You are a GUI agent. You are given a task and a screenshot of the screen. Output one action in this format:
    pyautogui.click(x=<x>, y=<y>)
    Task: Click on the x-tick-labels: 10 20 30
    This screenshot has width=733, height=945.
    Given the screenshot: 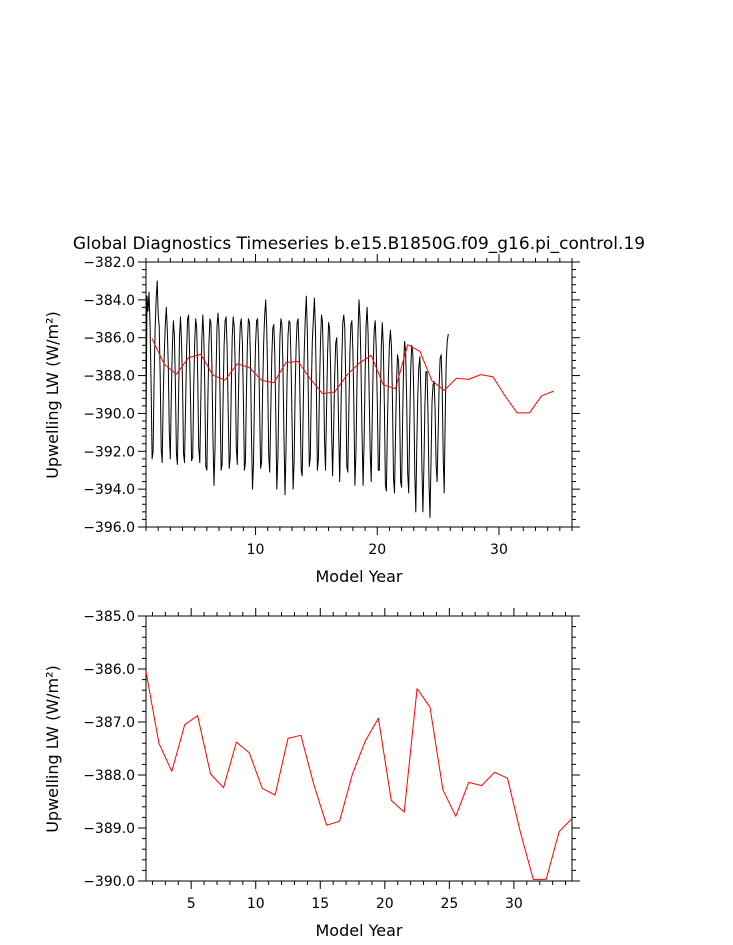 What is the action you would take?
    pyautogui.click(x=377, y=550)
    